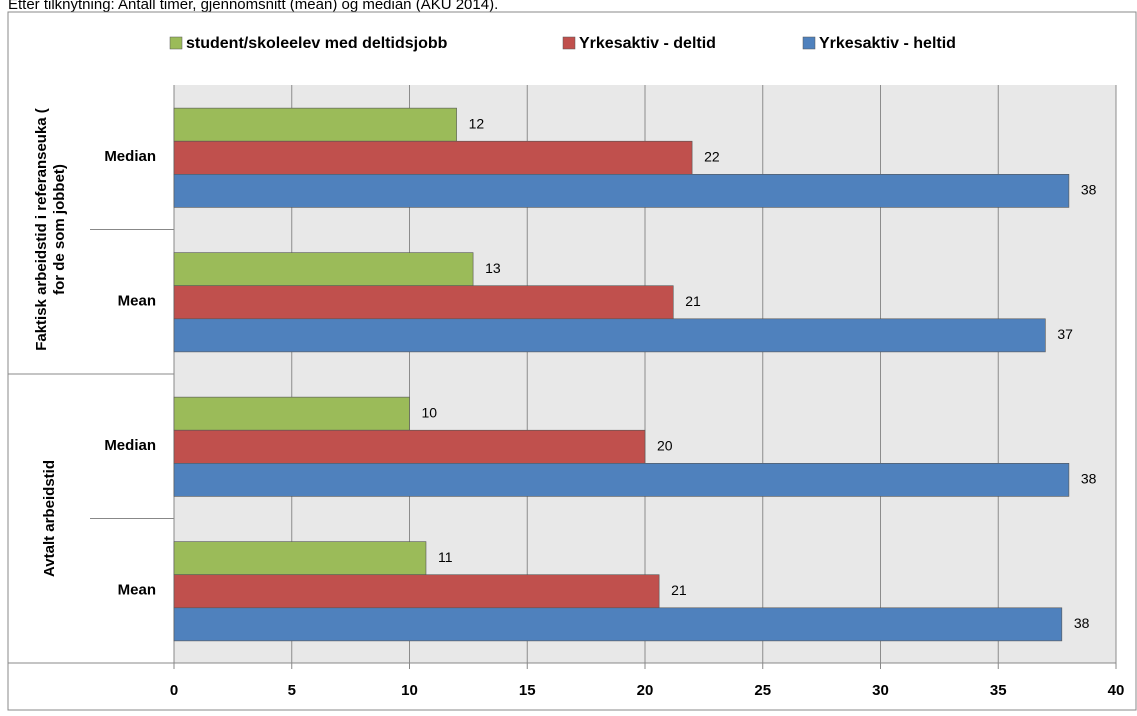 This screenshot has height=716, width=1137. Describe the element at coordinates (712, 156) in the screenshot. I see `value-label: 22` at that location.